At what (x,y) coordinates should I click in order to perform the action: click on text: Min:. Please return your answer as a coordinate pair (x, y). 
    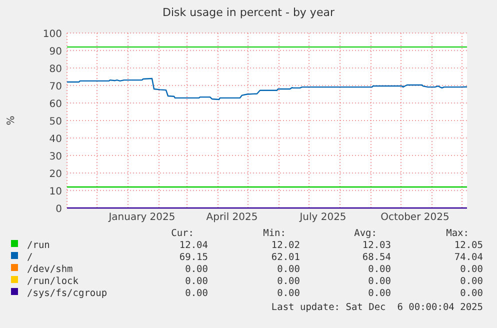
    Looking at the image, I should click on (274, 233).